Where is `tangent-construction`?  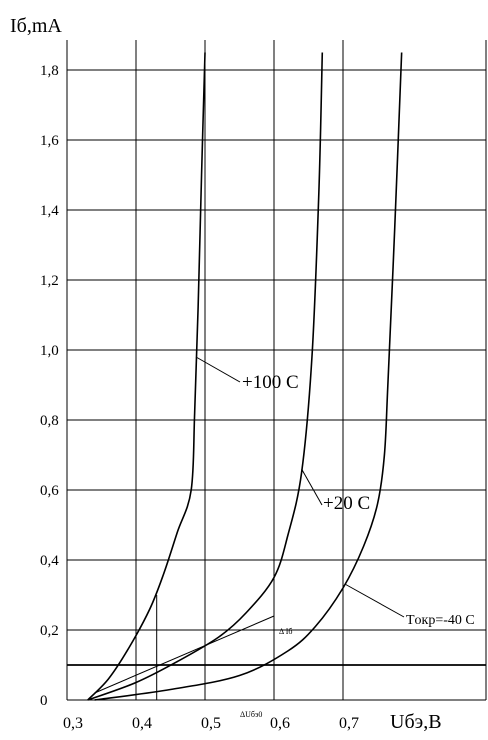
tangent-construction is located at coordinates (184, 647).